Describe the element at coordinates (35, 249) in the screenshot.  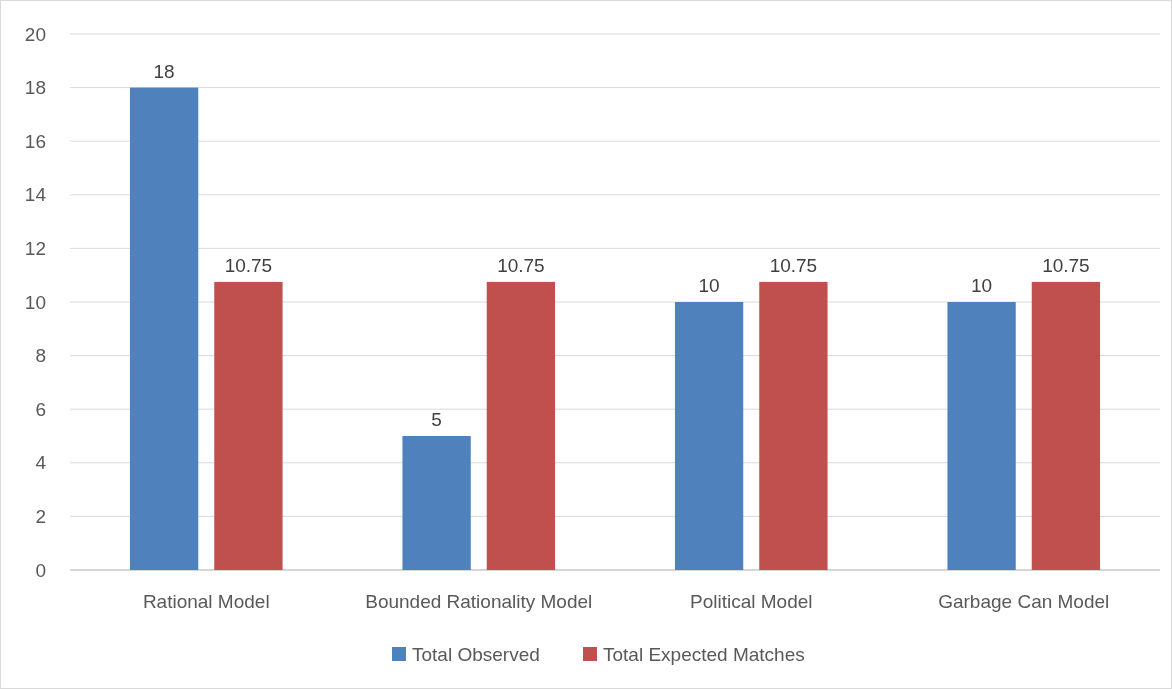
I see `y-tick-label: 12` at that location.